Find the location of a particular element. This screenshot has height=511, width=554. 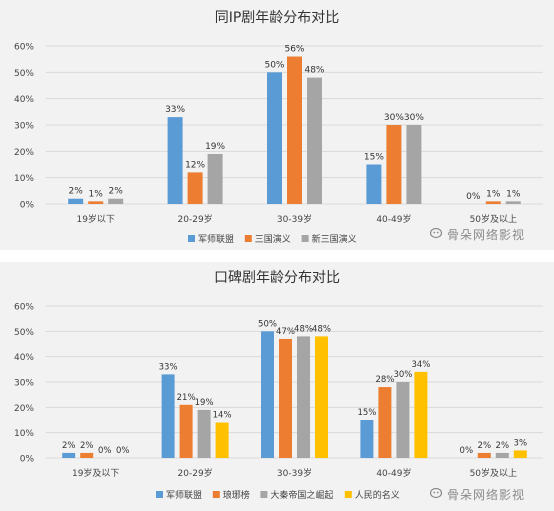

data-label: 28% is located at coordinates (384, 380).